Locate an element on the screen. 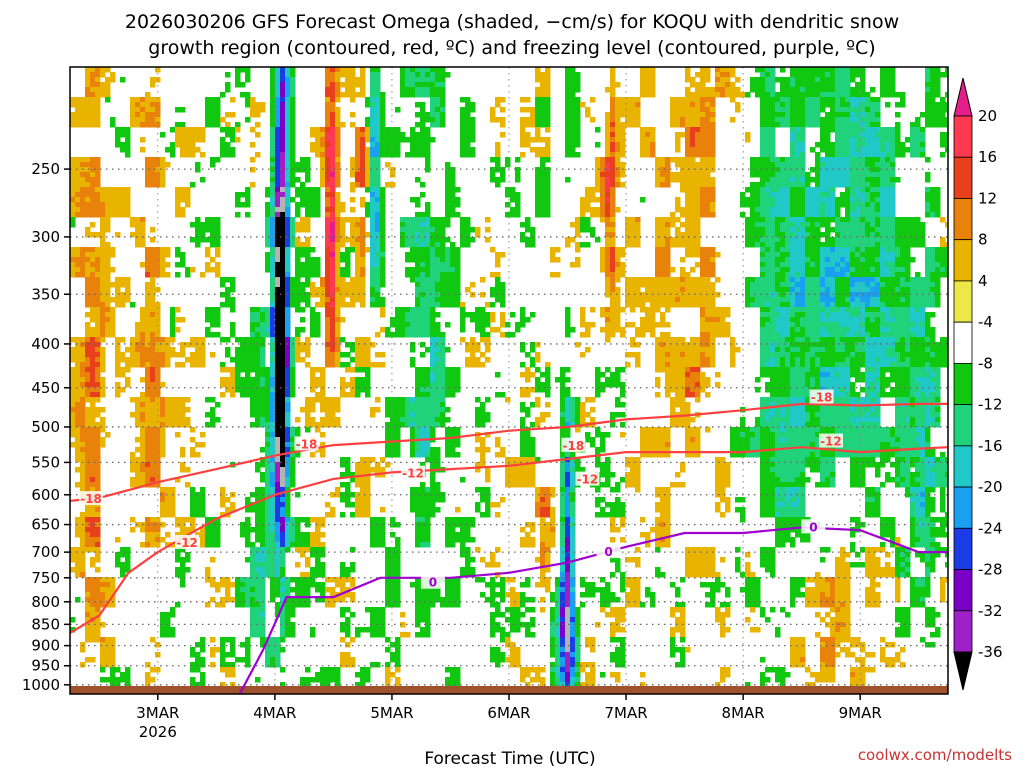  y-tick-label-1000: 1000 is located at coordinates (41, 685).